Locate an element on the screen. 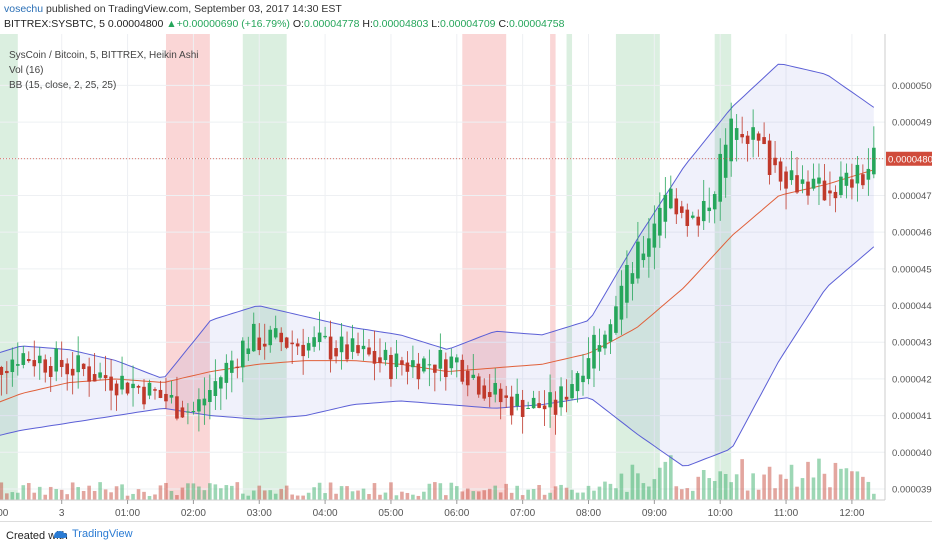 Image resolution: width=932 pixels, height=551 pixels. ohlc-c-label: C: is located at coordinates (503, 24).